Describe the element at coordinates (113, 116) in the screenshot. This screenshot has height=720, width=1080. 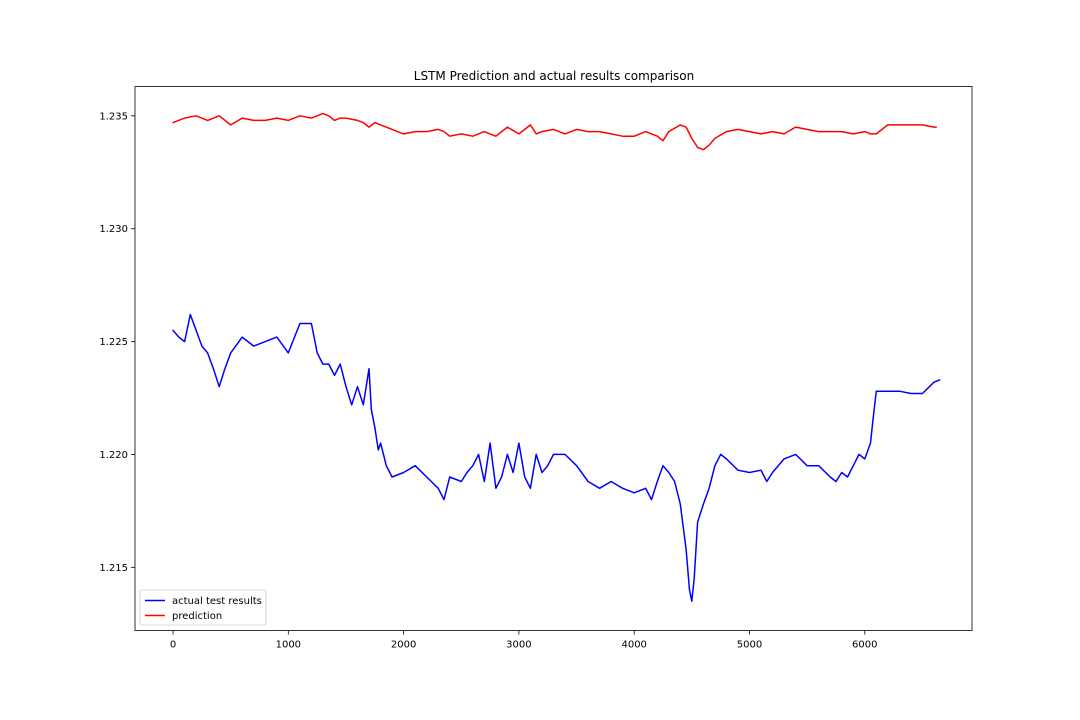
I see `y-tick-label: 1.235` at that location.